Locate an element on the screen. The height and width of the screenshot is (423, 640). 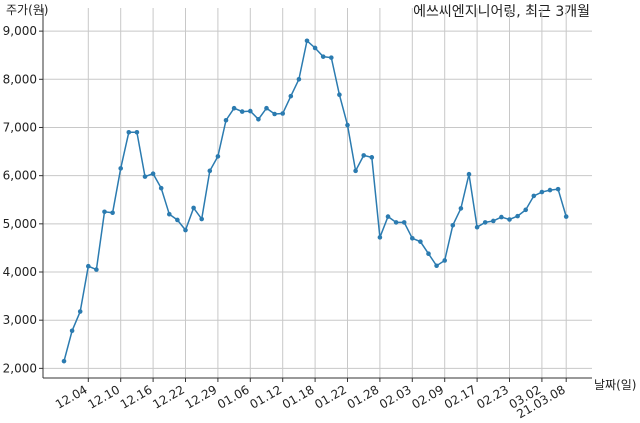
x-tick-label: 01.18 is located at coordinates (298, 396).